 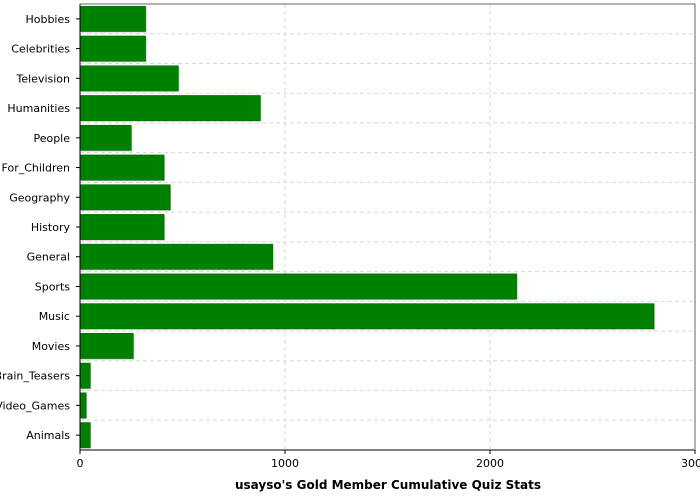 I want to click on category-label-television: Television, so click(x=43, y=78).